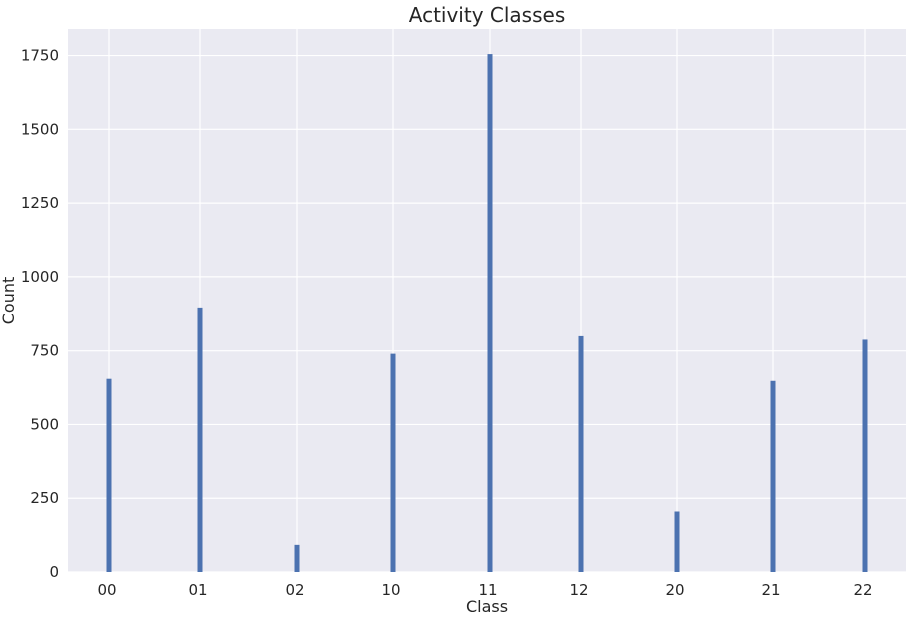 The height and width of the screenshot is (628, 922). I want to click on x-tick-label-00: 00, so click(106, 590).